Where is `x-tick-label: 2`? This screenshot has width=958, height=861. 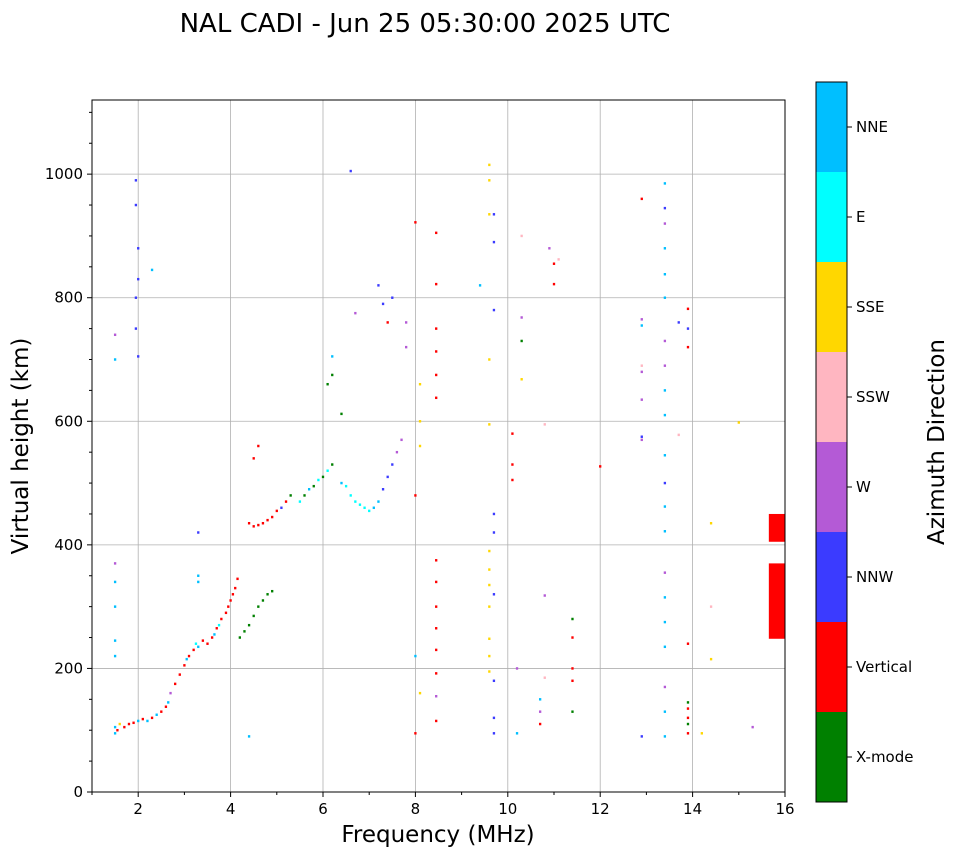
x-tick-label: 2 is located at coordinates (138, 809).